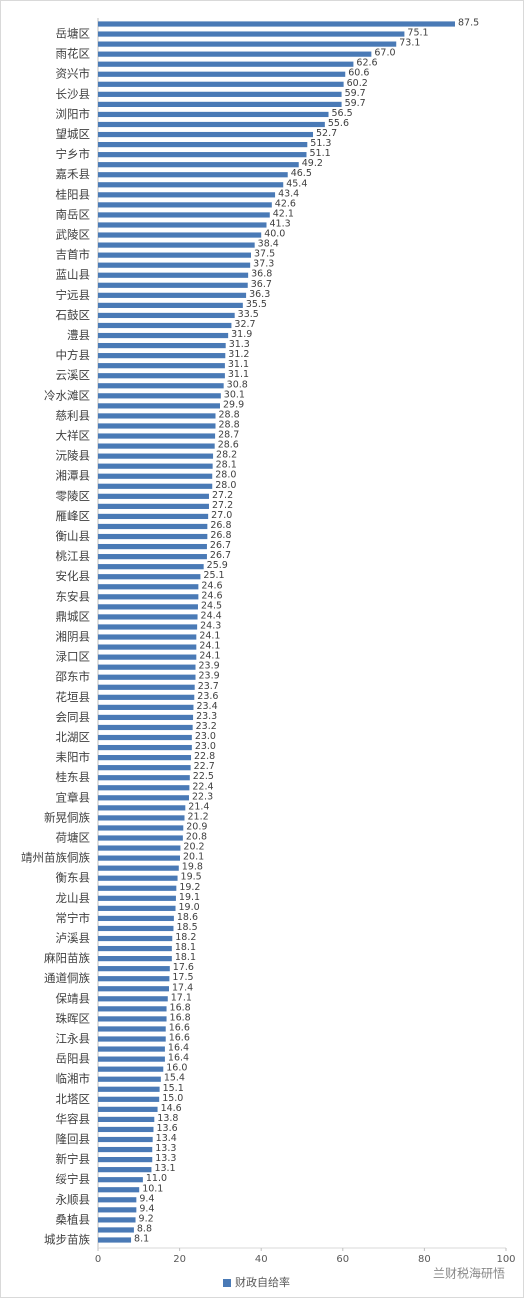 This screenshot has height=1298, width=524. I want to click on value-label: 62.6, so click(366, 63).